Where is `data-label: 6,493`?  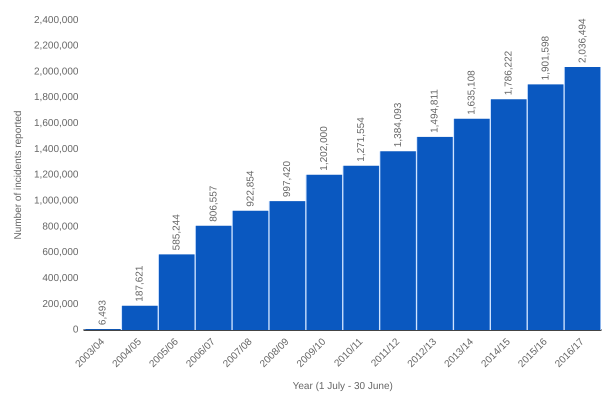 data-label: 6,493 is located at coordinates (103, 313).